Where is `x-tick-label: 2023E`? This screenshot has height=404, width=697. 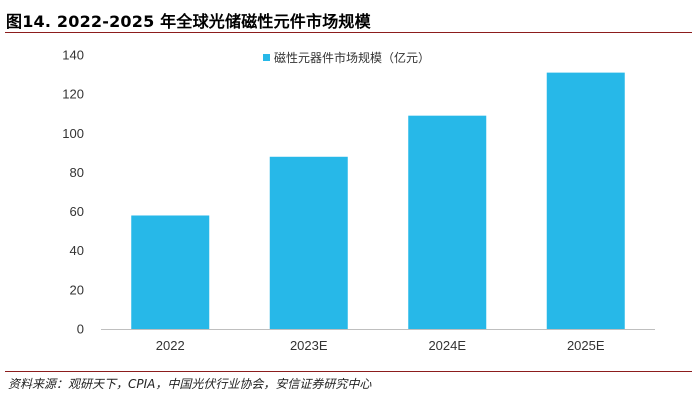
x-tick-label: 2023E is located at coordinates (309, 345).